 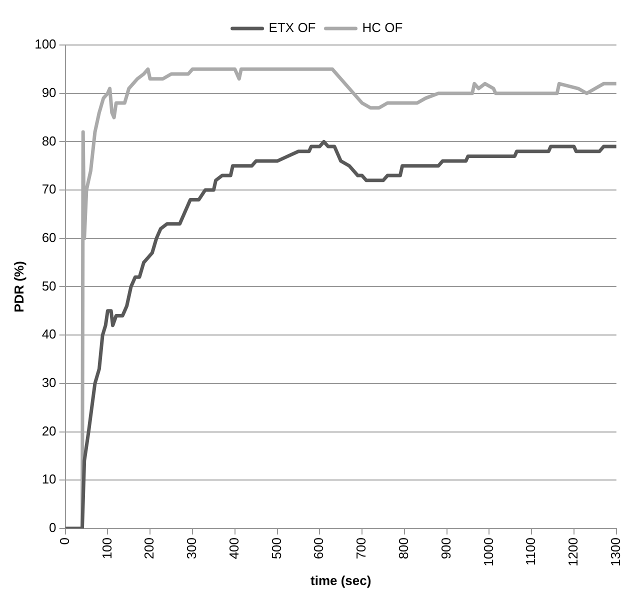 I want to click on x-tick-label: 600, so click(x=318, y=548).